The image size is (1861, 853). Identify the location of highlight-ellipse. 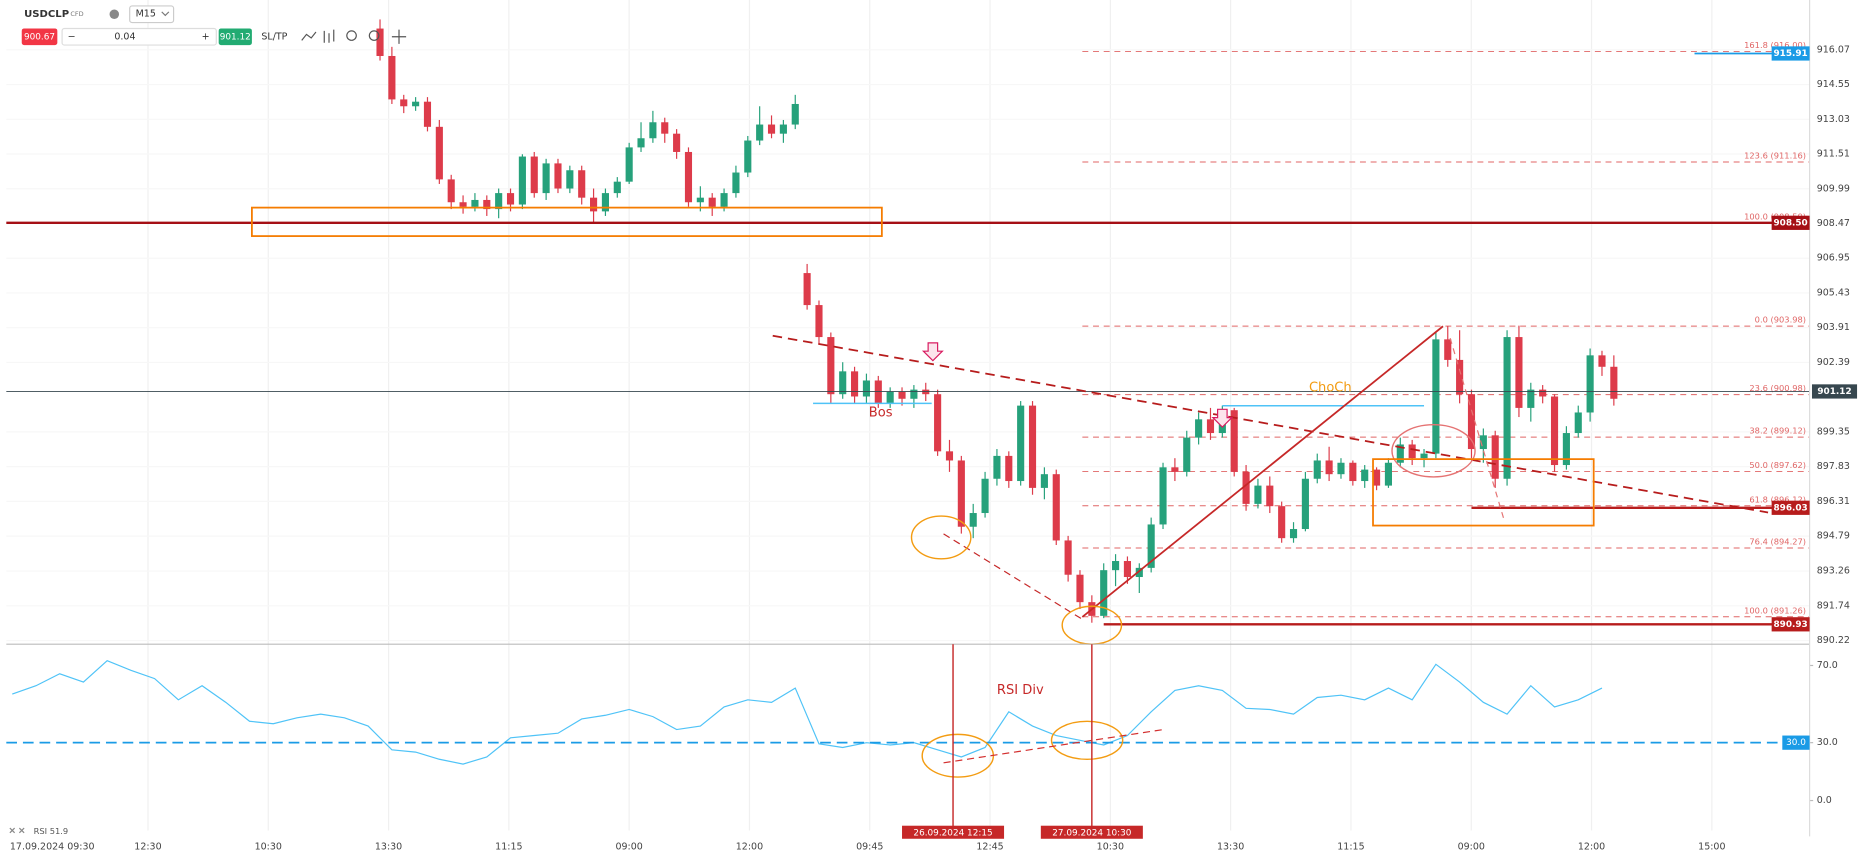
(941, 537).